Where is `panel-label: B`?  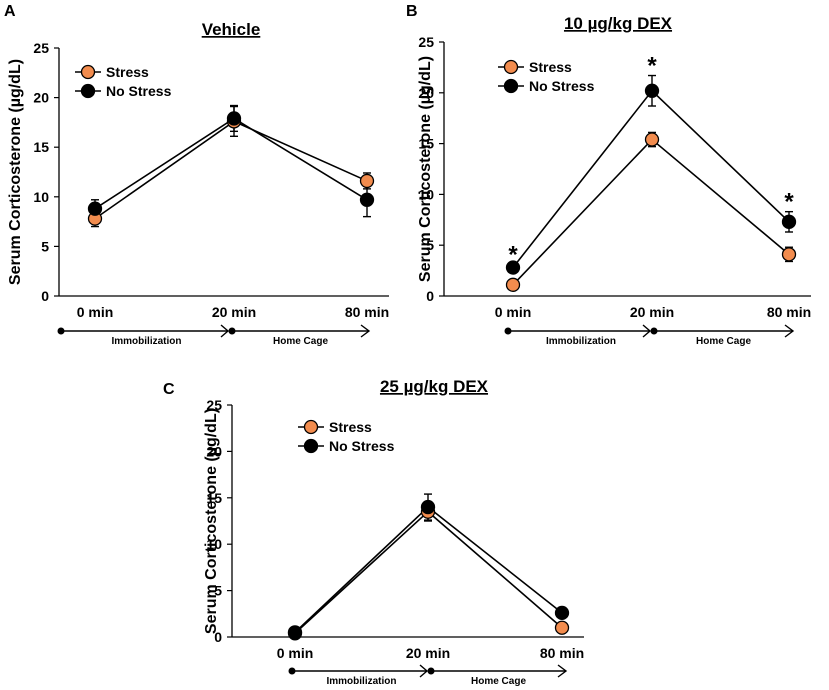
panel-label: B is located at coordinates (412, 11).